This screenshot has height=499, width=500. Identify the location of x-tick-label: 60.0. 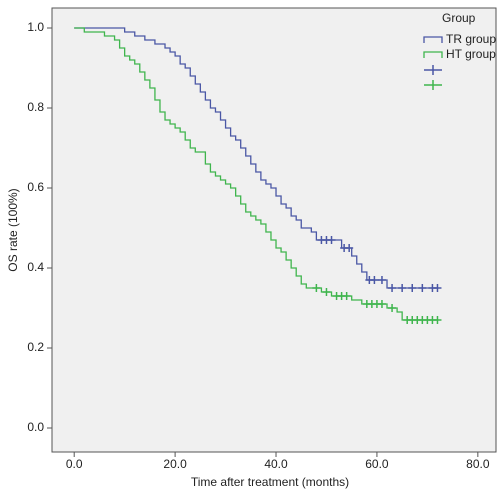
(377, 464).